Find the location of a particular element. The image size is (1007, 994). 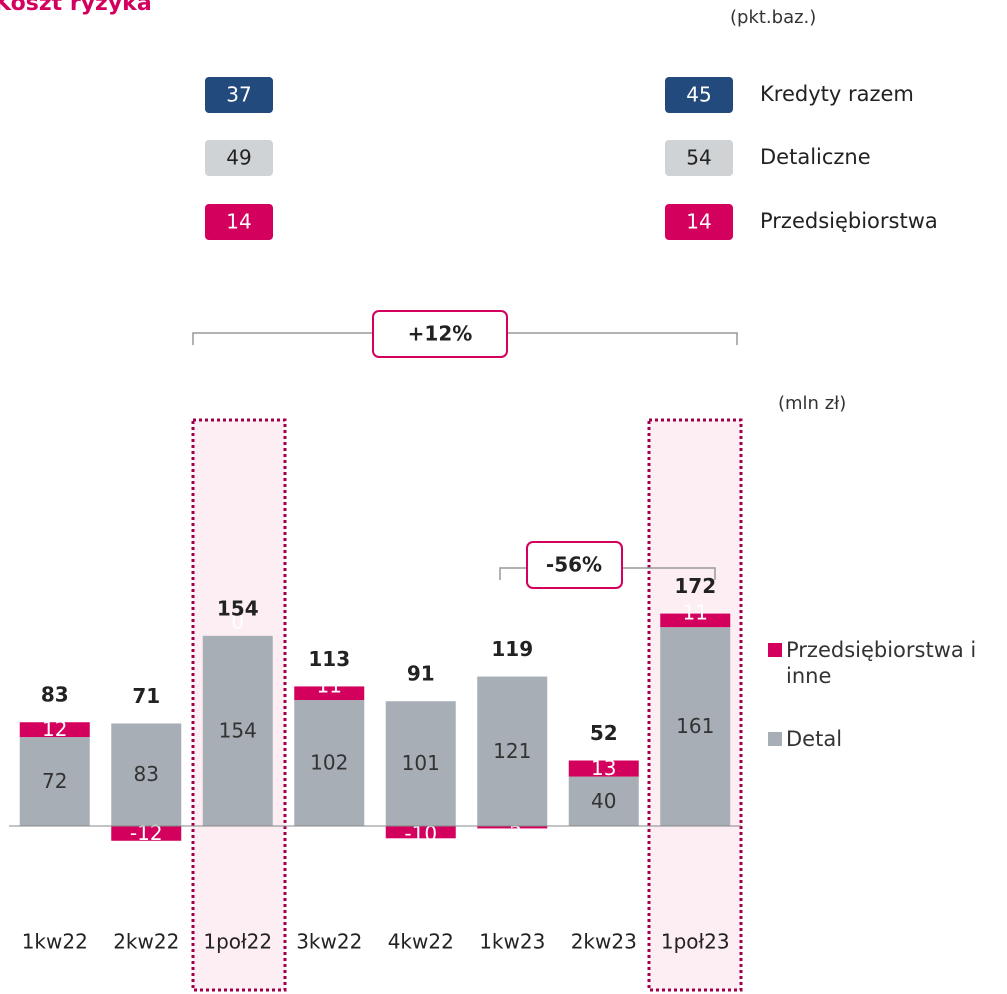

legend-label: Przedsiębiorstwa i inne is located at coordinates (881, 663).